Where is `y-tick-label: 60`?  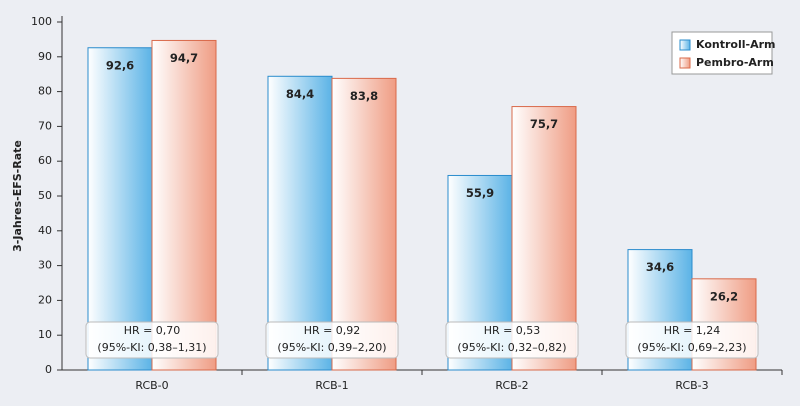 y-tick-label: 60 is located at coordinates (45, 160).